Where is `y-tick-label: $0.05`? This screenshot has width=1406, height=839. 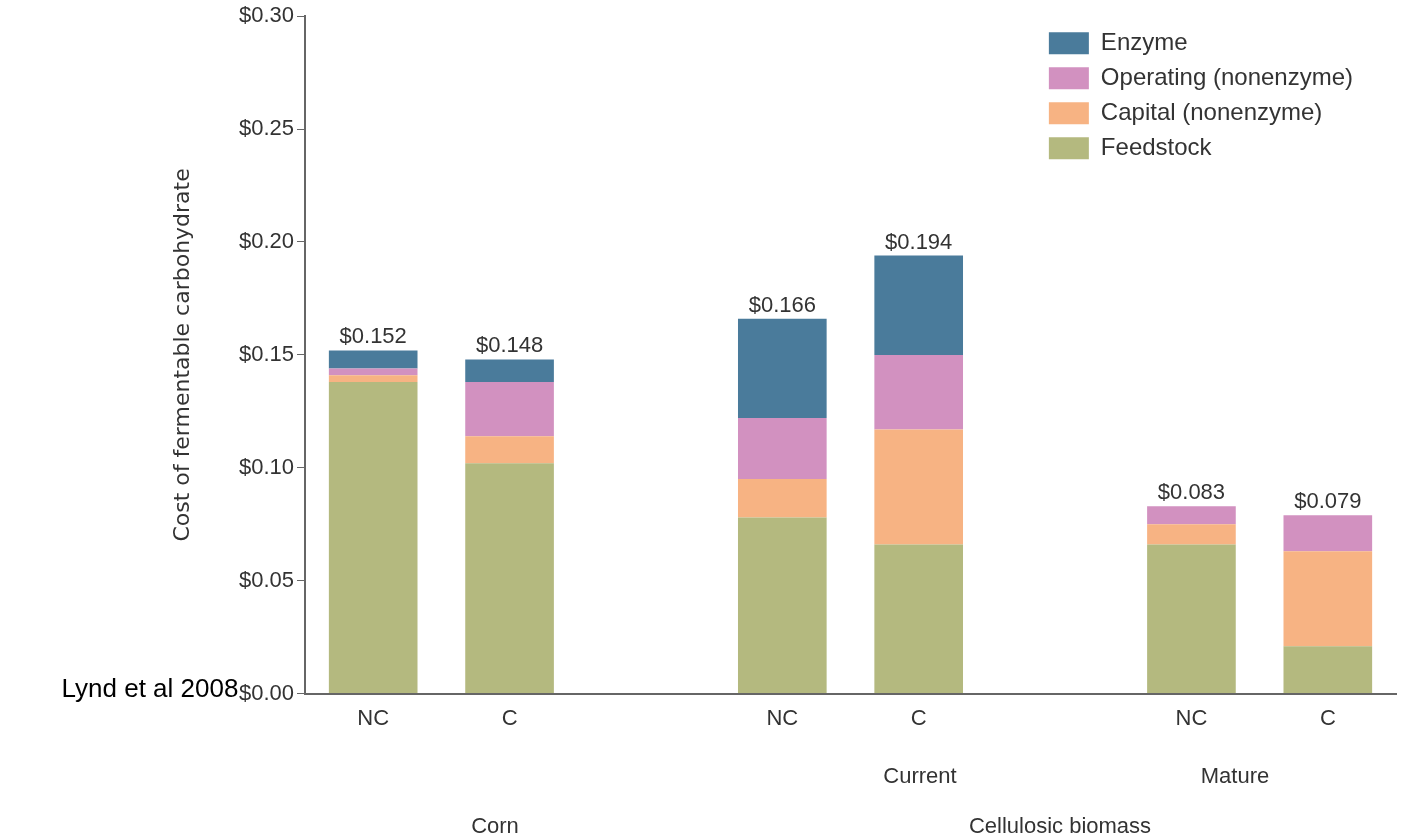
y-tick-label: $0.05 is located at coordinates (266, 579).